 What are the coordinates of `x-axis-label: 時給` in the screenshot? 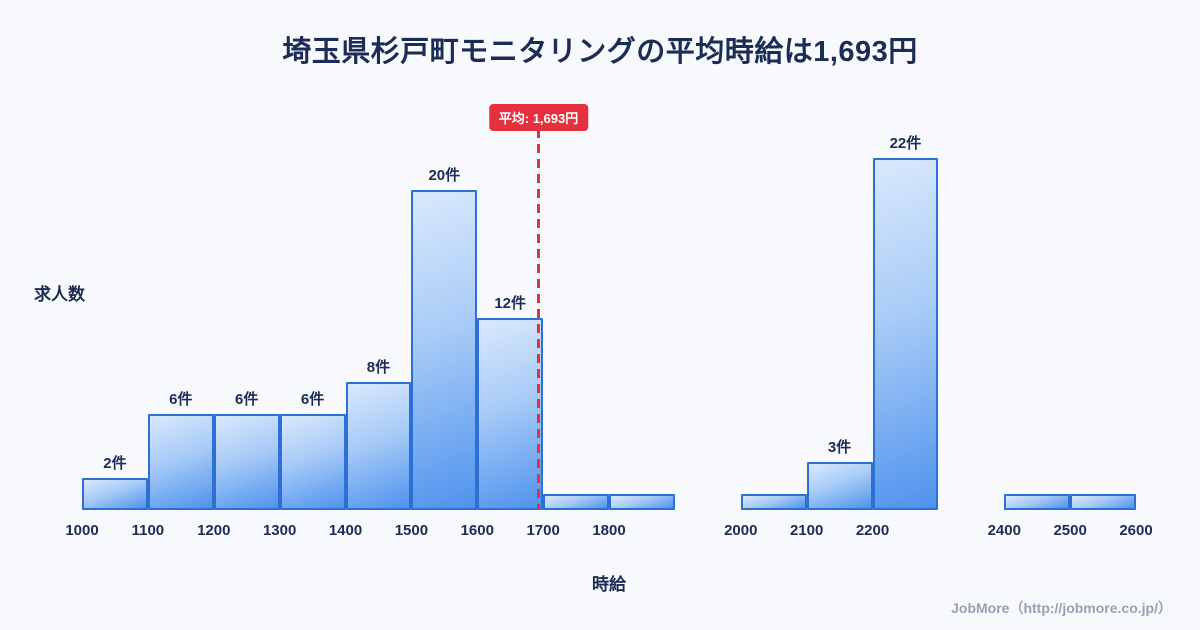 It's located at (609, 584).